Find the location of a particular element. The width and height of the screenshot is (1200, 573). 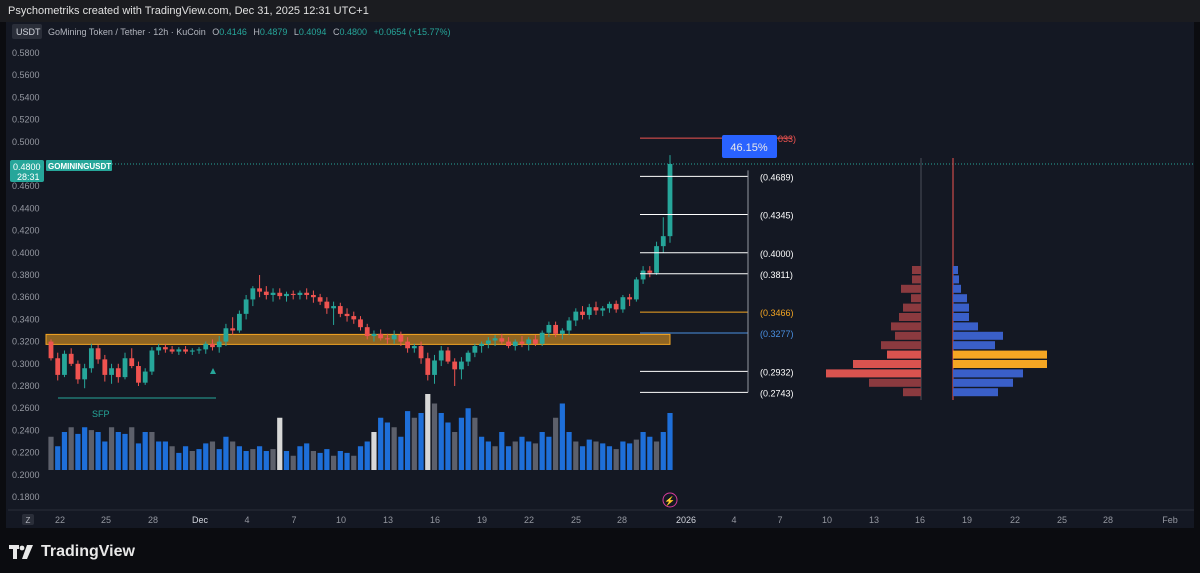

change-value: +0.0654 (+15.77%) is located at coordinates (412, 32).